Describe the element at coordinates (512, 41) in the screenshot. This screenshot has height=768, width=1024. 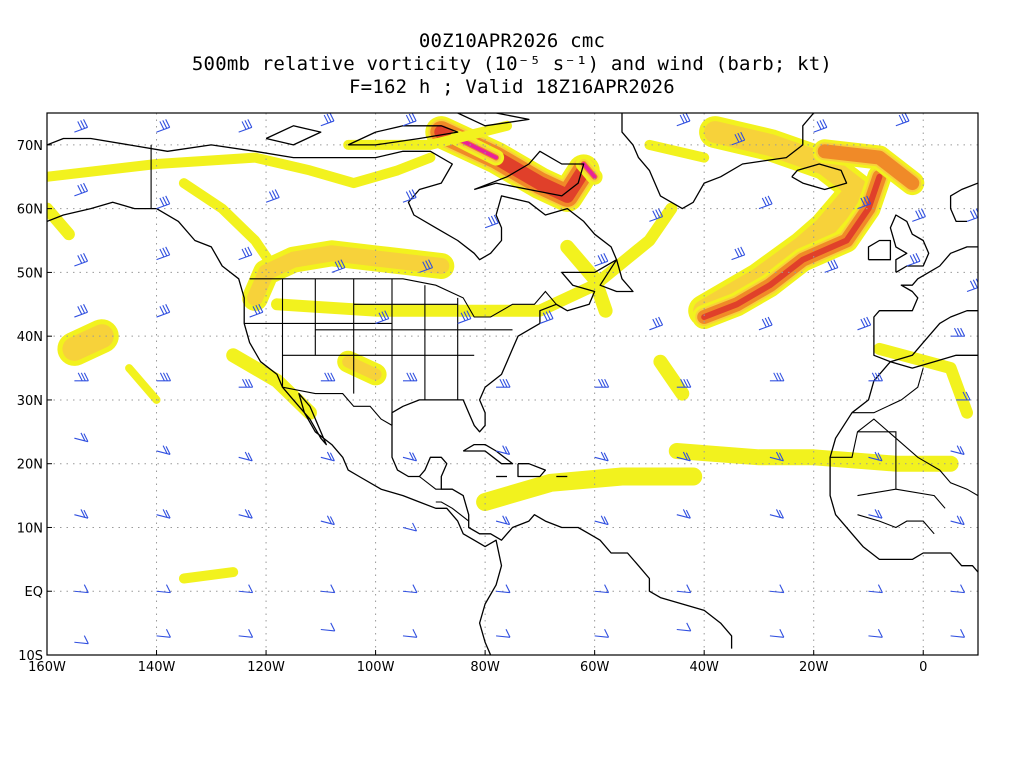
I see `title-run: 00Z10APR2026 cmc` at that location.